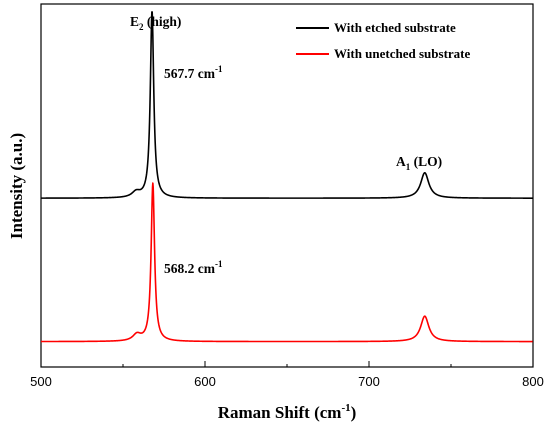 This screenshot has height=433, width=550. Describe the element at coordinates (402, 53) in the screenshot. I see `legend-label-unetched: With unetched substrate` at that location.